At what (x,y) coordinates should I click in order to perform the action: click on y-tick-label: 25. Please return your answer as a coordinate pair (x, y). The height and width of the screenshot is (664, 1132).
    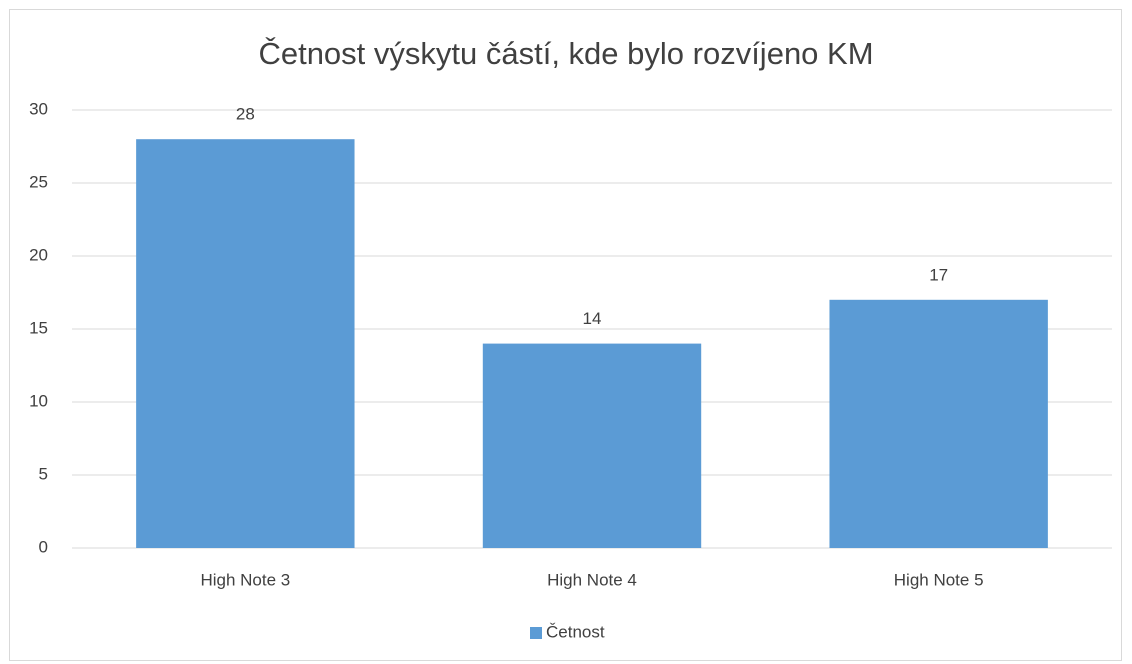
    Looking at the image, I should click on (38, 181).